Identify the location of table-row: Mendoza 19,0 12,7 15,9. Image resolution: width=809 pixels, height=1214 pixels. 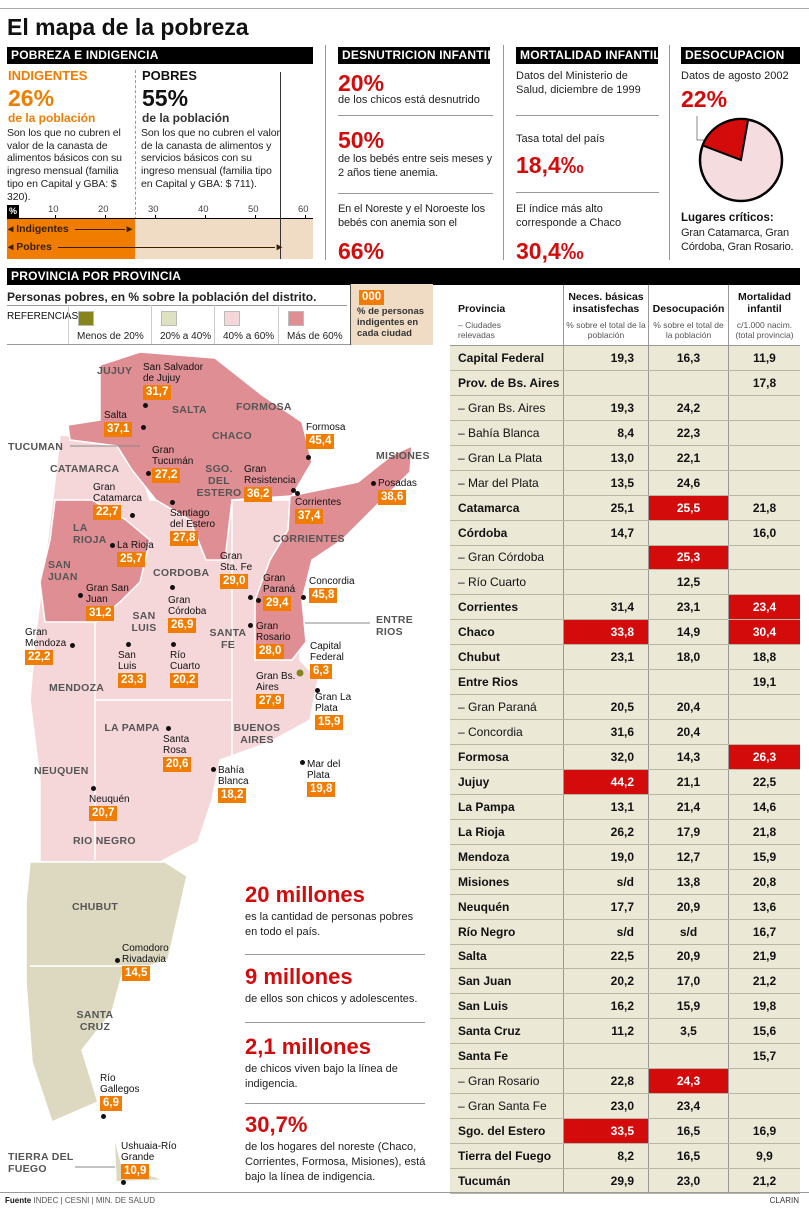
(625, 857).